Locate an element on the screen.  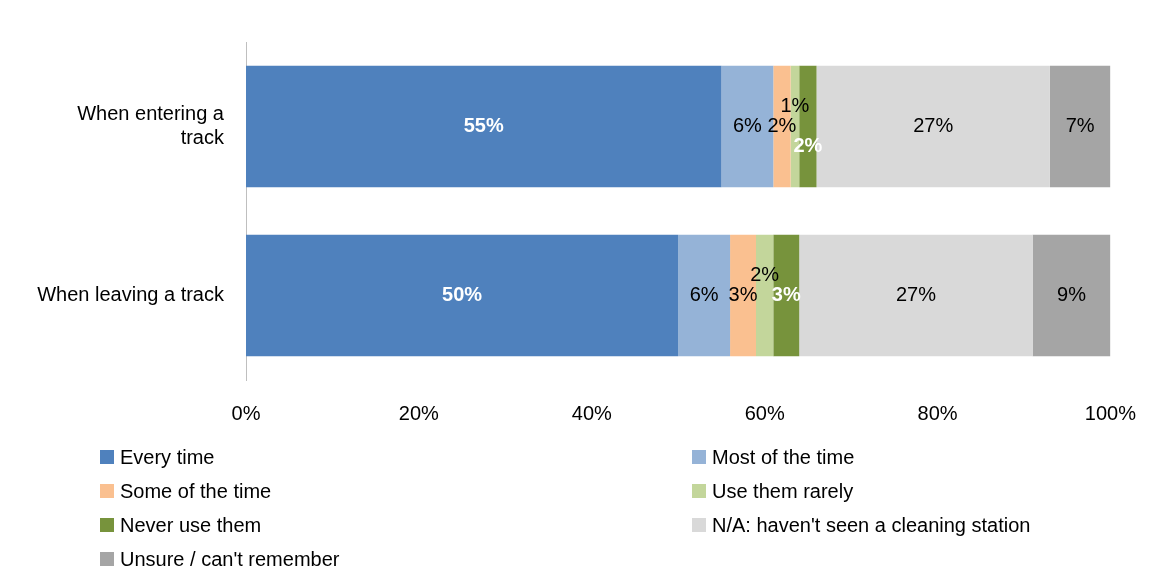
data-label: 7% is located at coordinates (1080, 125).